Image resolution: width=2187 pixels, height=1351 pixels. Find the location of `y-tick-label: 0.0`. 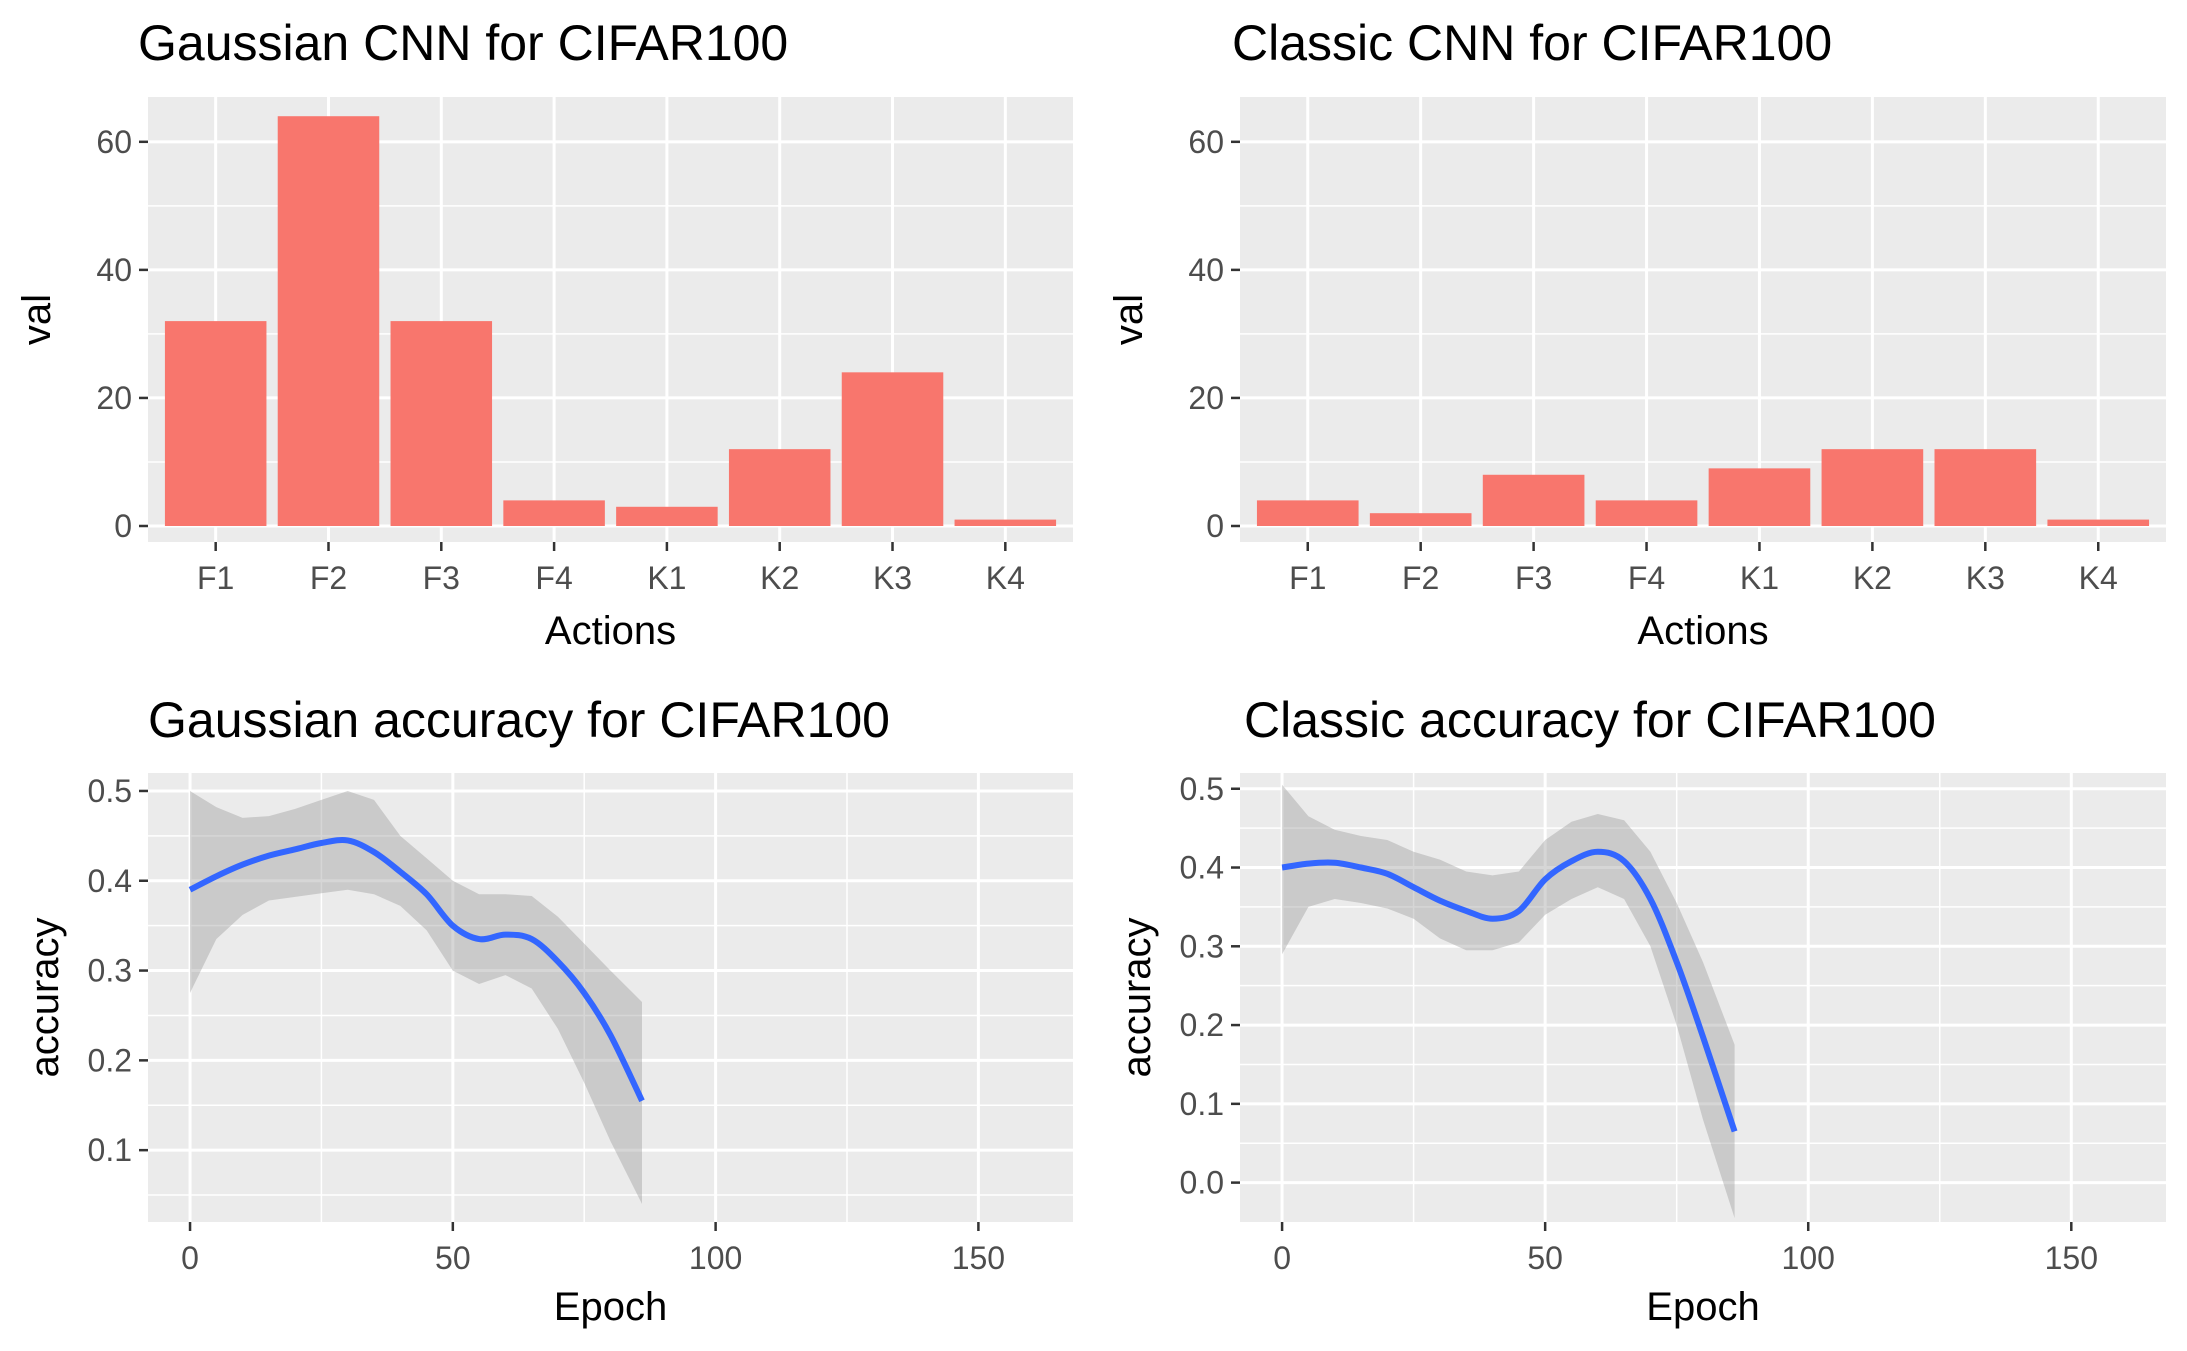

y-tick-label: 0.0 is located at coordinates (1202, 1183).